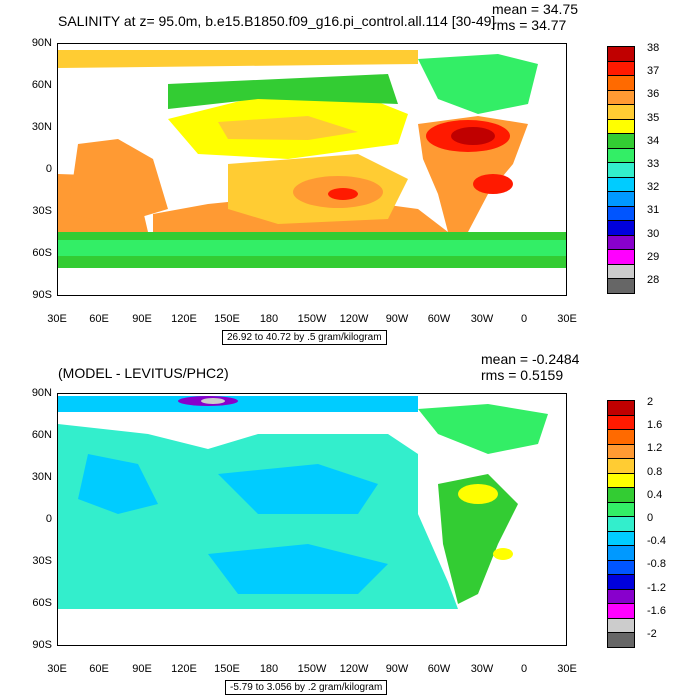  What do you see at coordinates (636, 522) in the screenshot?
I see `bottom-colorbar: 2 1.6 1.2 0.8 0.4 0 -0.4 -0.8 -1.2 -1.6 -2` at bounding box center [636, 522].